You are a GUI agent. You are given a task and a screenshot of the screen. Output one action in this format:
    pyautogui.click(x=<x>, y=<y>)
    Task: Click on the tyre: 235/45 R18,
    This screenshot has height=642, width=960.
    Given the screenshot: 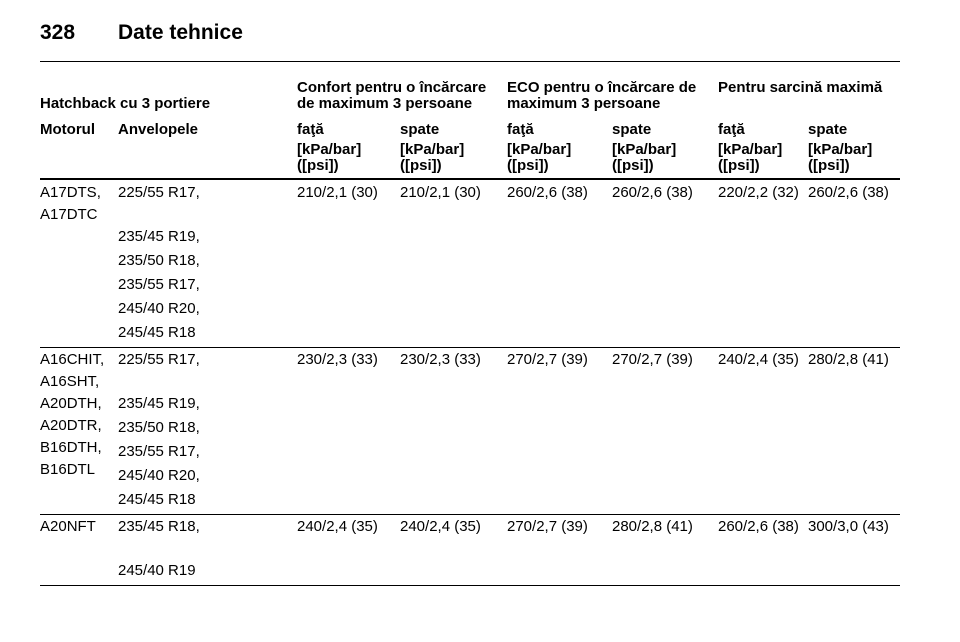 What is the action you would take?
    pyautogui.click(x=159, y=526)
    